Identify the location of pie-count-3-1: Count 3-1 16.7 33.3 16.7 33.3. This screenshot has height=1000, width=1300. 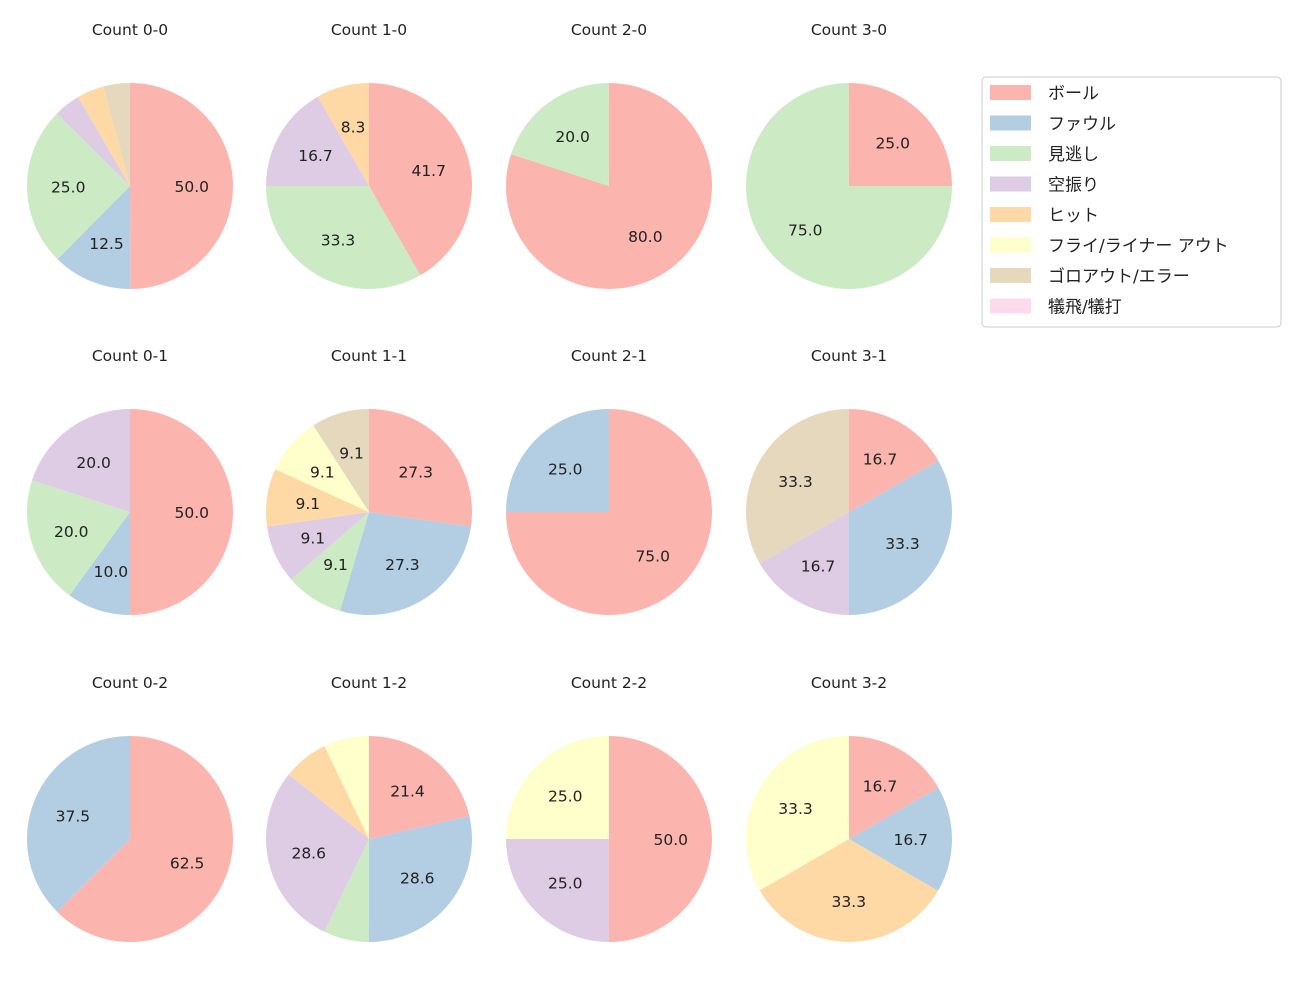
(849, 481).